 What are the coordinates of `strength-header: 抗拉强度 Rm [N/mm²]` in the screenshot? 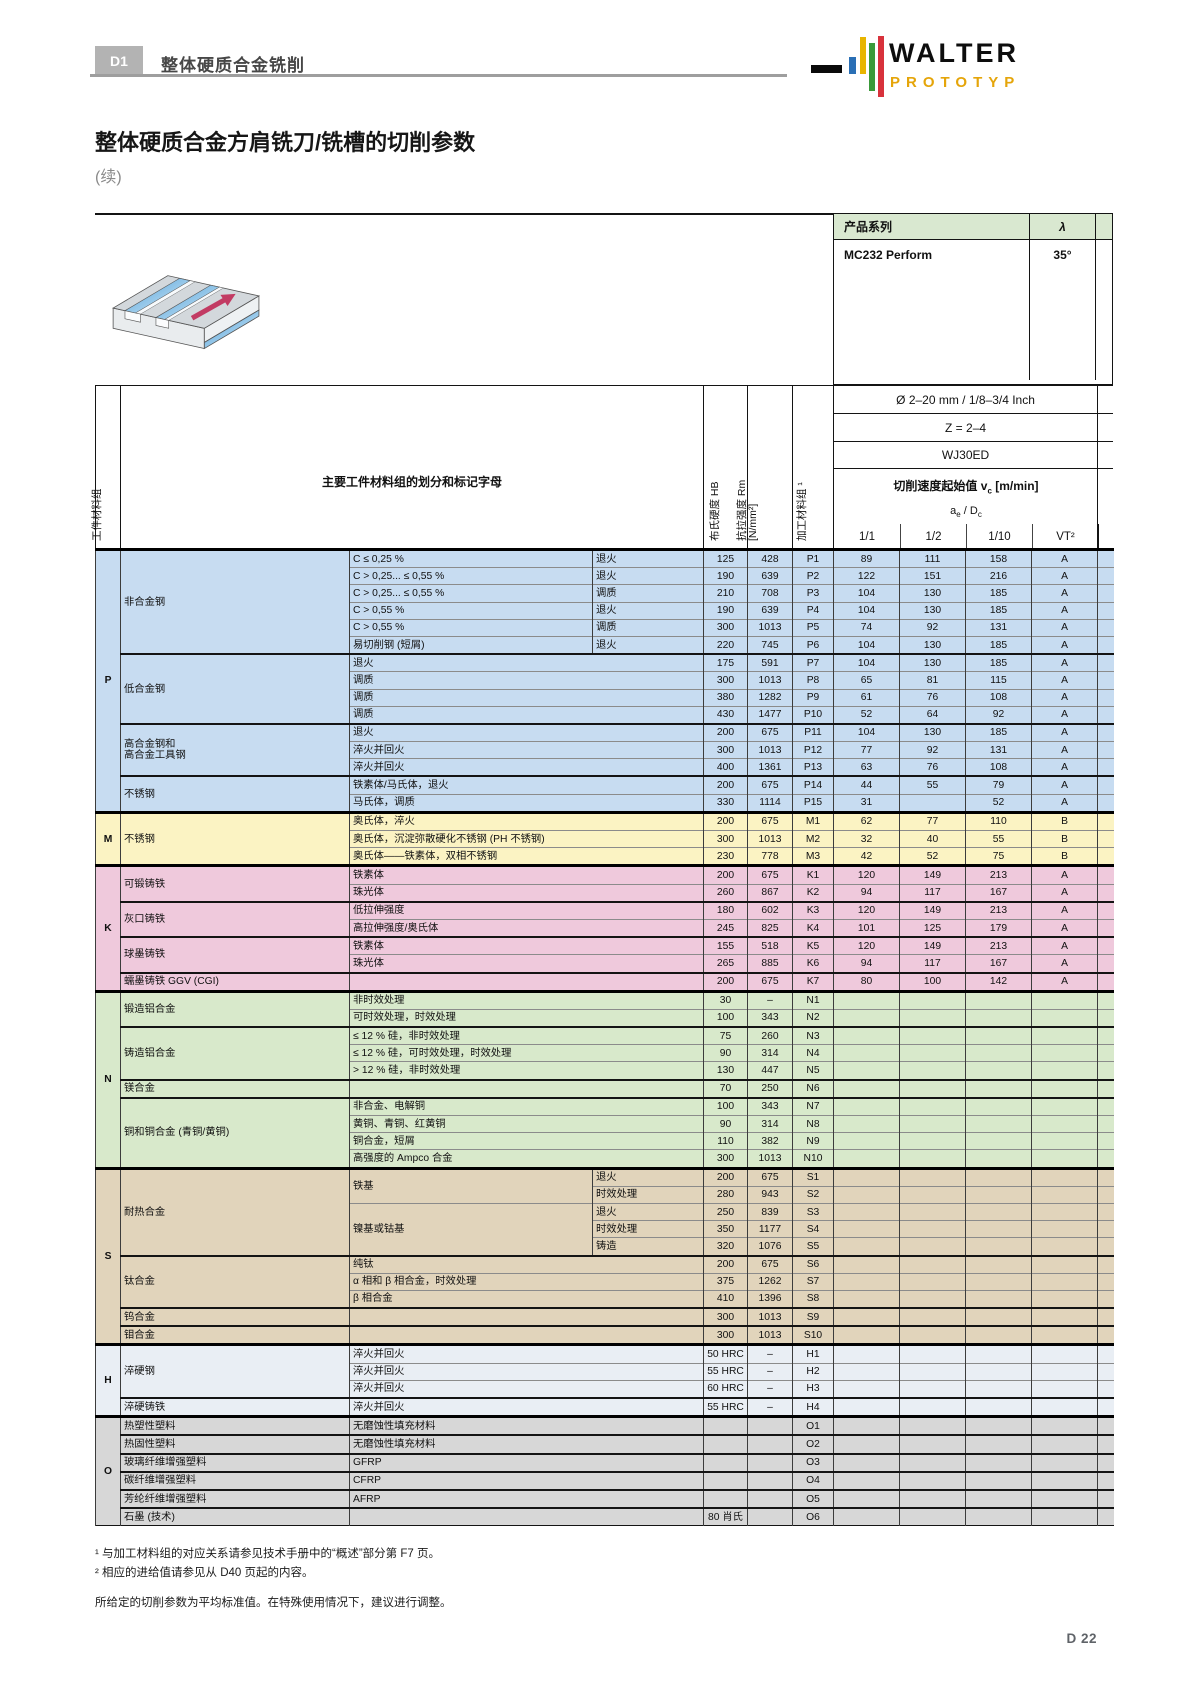 It's located at (764, 467).